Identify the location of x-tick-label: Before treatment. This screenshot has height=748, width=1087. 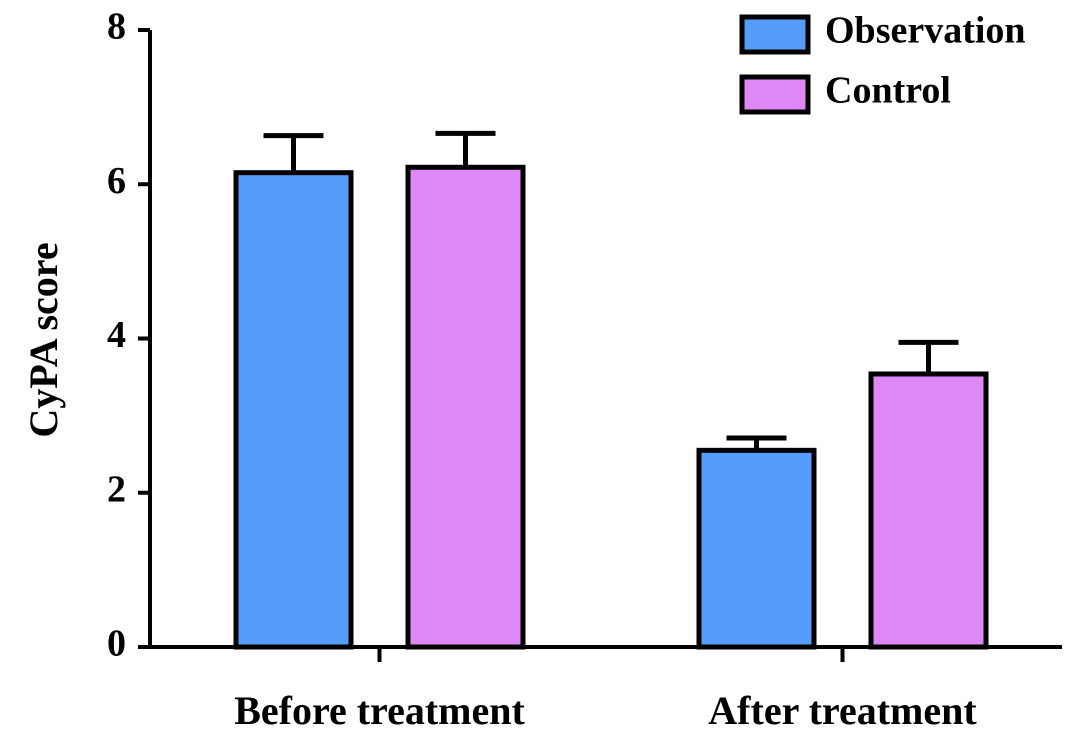
(379, 710).